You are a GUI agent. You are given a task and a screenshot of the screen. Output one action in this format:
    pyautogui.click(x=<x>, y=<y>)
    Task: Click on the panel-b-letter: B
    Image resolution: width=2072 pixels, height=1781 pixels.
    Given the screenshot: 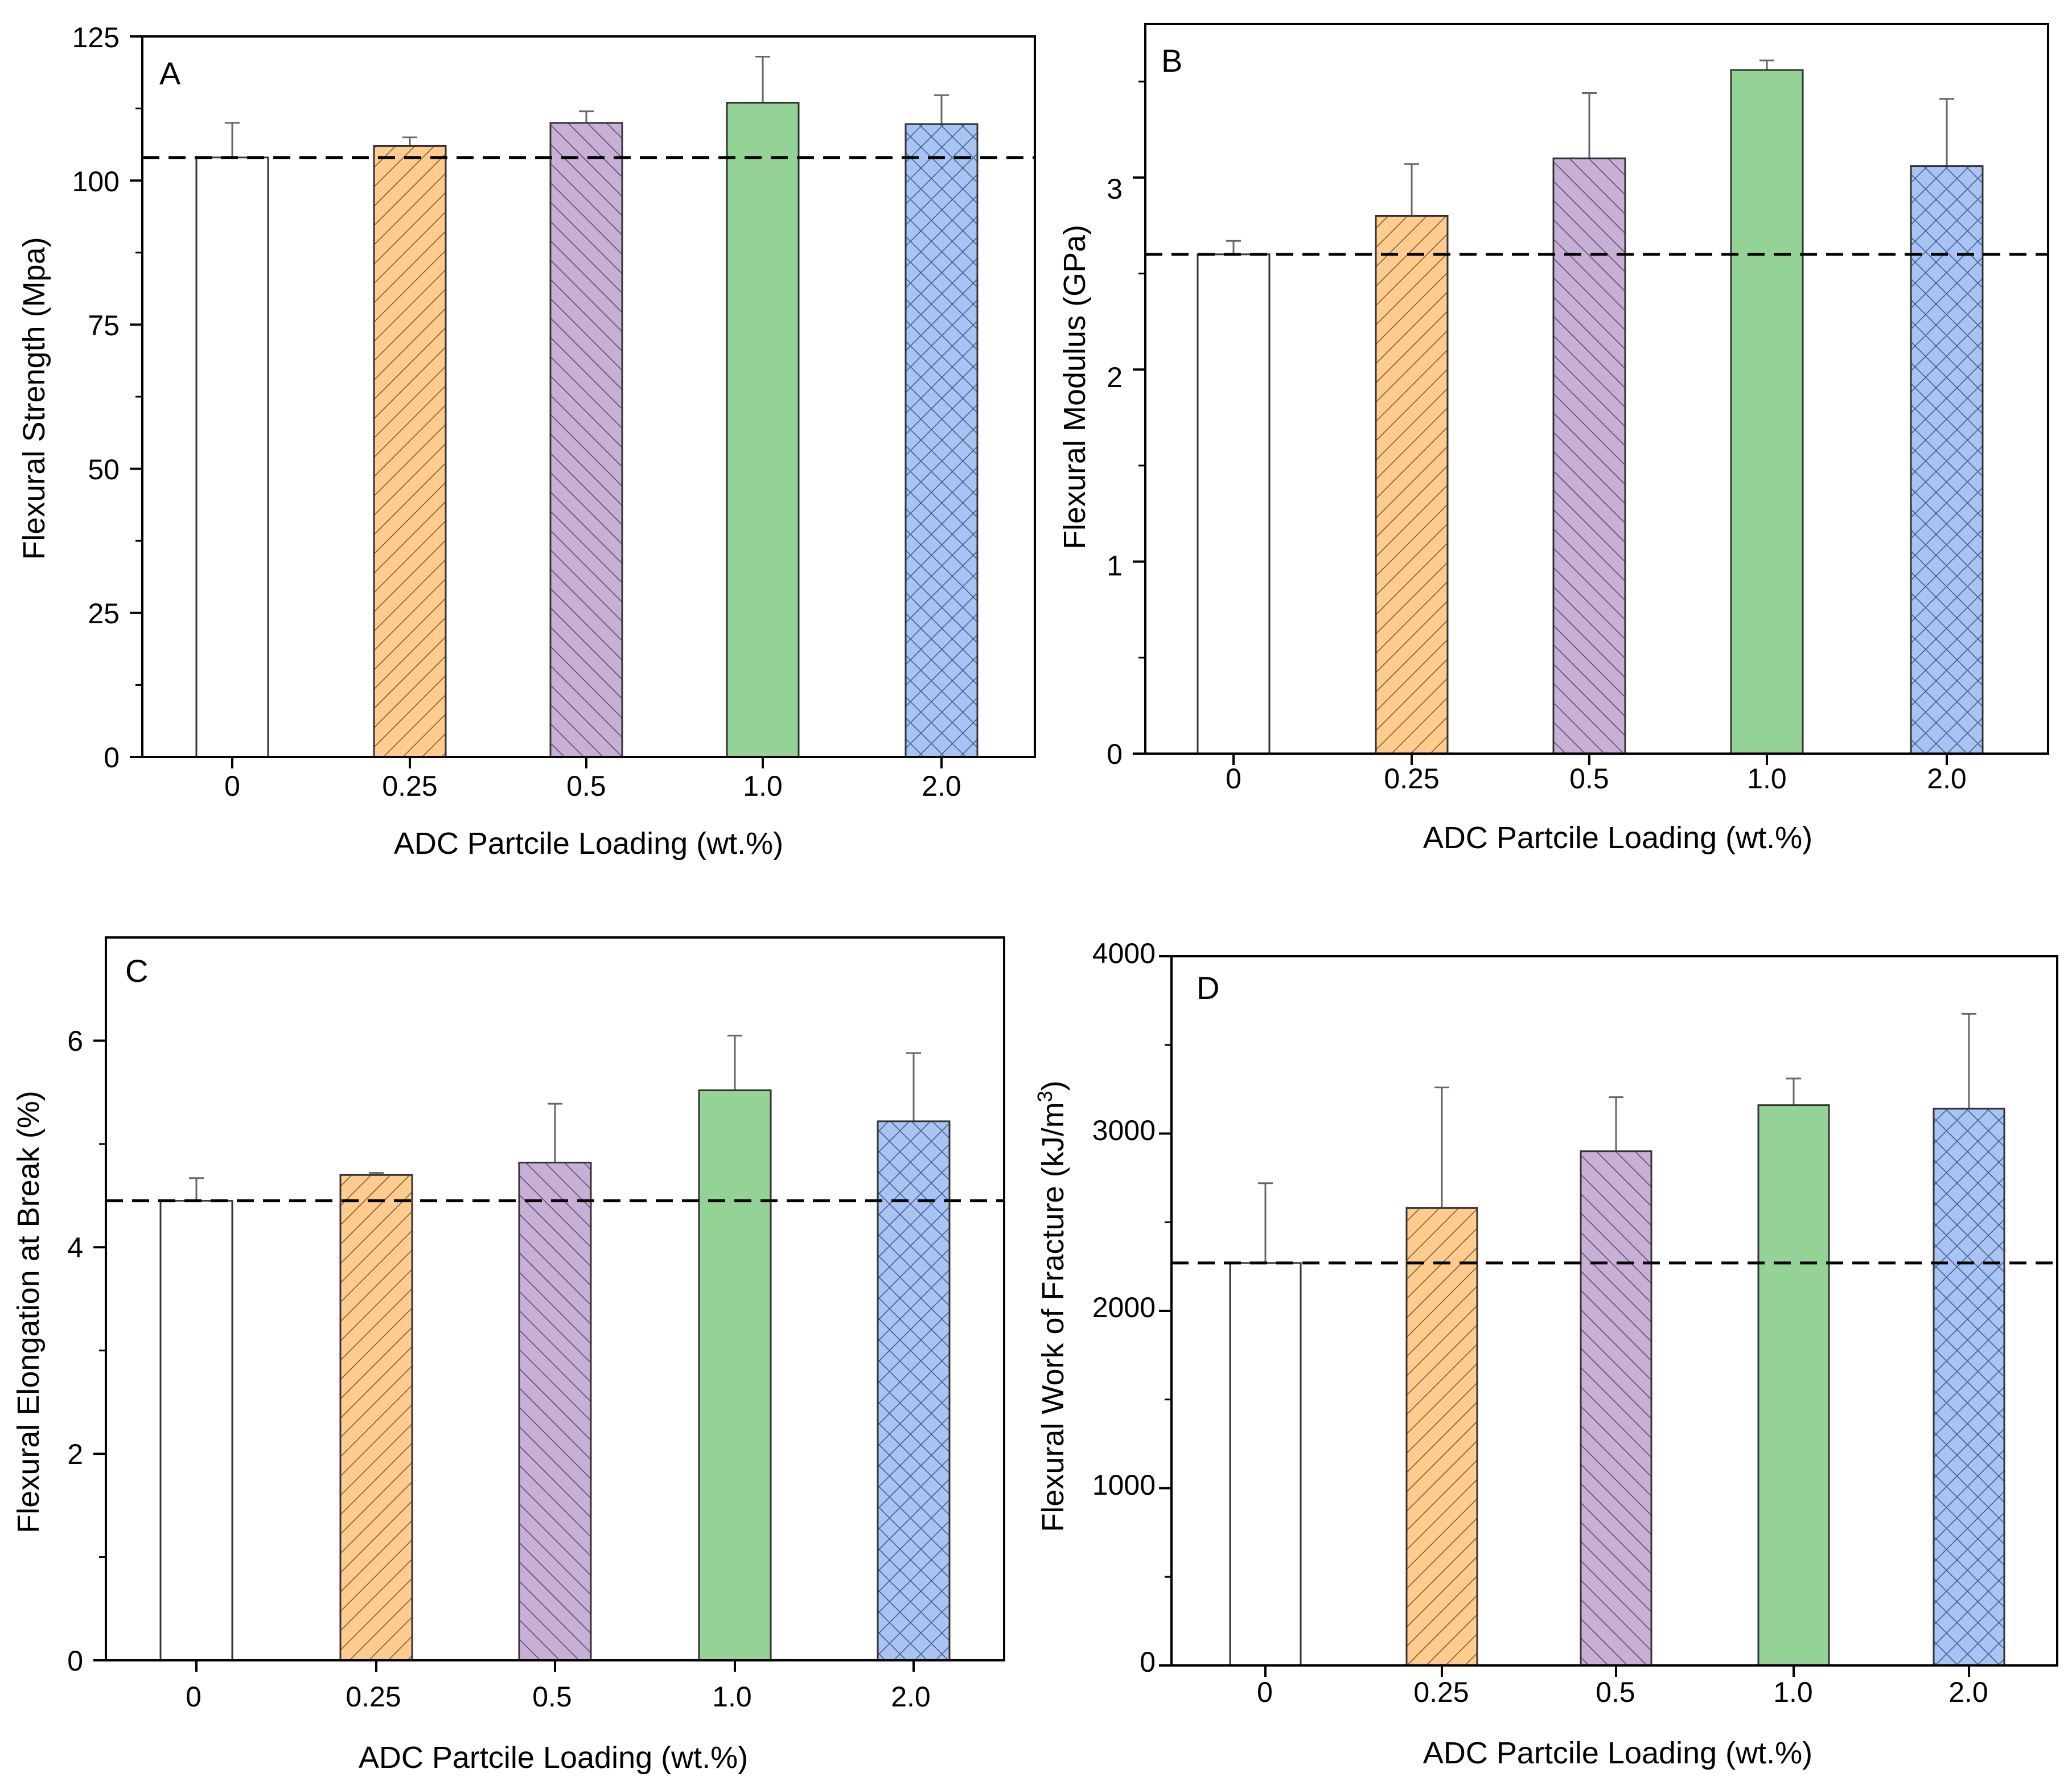 What is the action you would take?
    pyautogui.click(x=1171, y=61)
    